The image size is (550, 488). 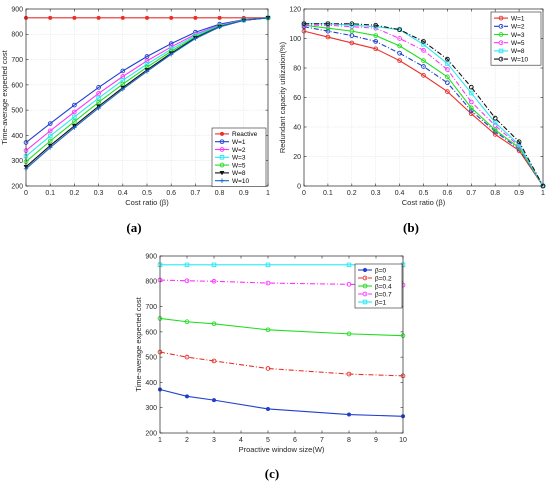 What do you see at coordinates (376, 440) in the screenshot?
I see `x-tick-label: 9` at bounding box center [376, 440].